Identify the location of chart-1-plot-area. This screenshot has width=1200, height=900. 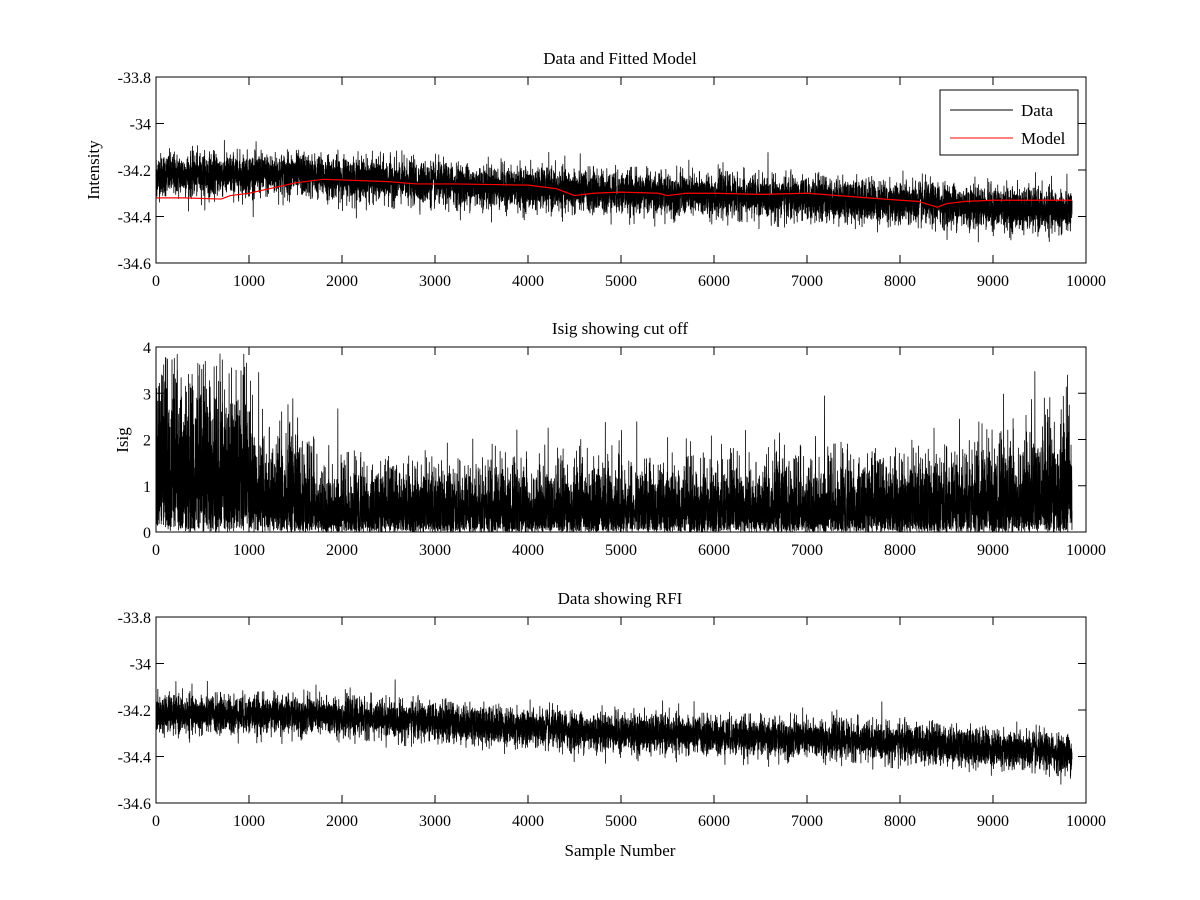
(614, 191).